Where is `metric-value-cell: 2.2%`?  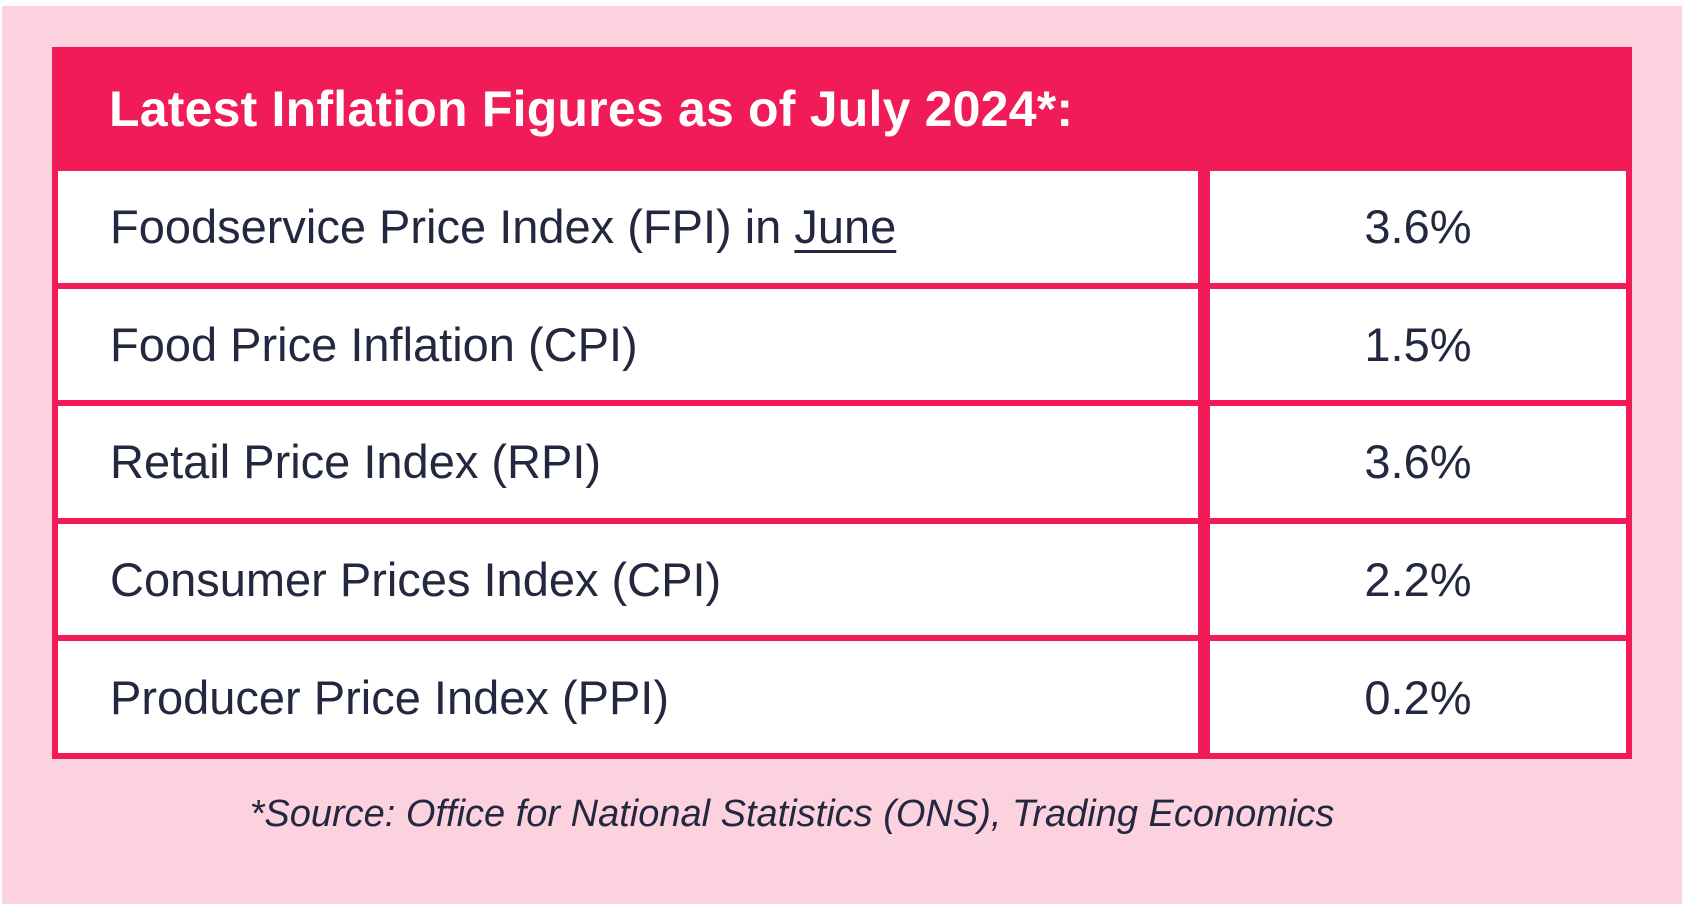
metric-value-cell: 2.2% is located at coordinates (1412, 579).